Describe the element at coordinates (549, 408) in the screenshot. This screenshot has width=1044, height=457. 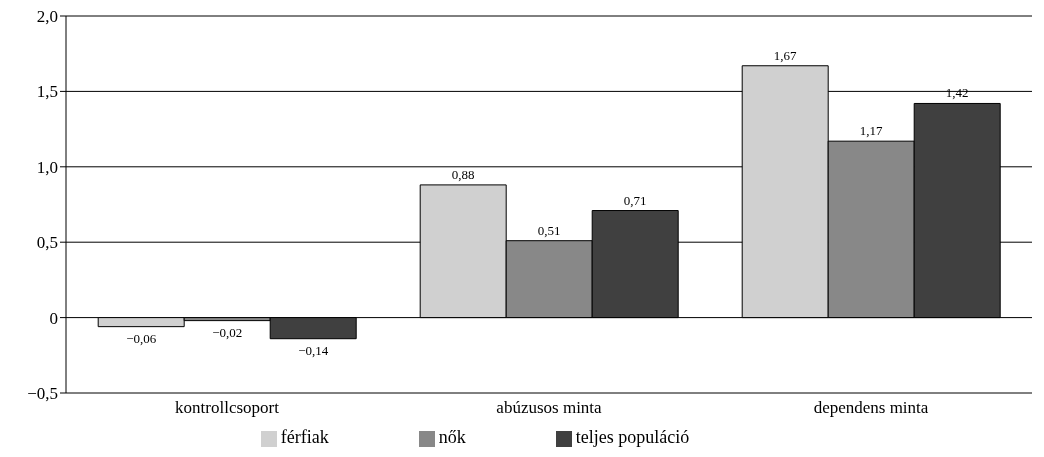
I see `x-tick-label: abúzusos minta` at that location.